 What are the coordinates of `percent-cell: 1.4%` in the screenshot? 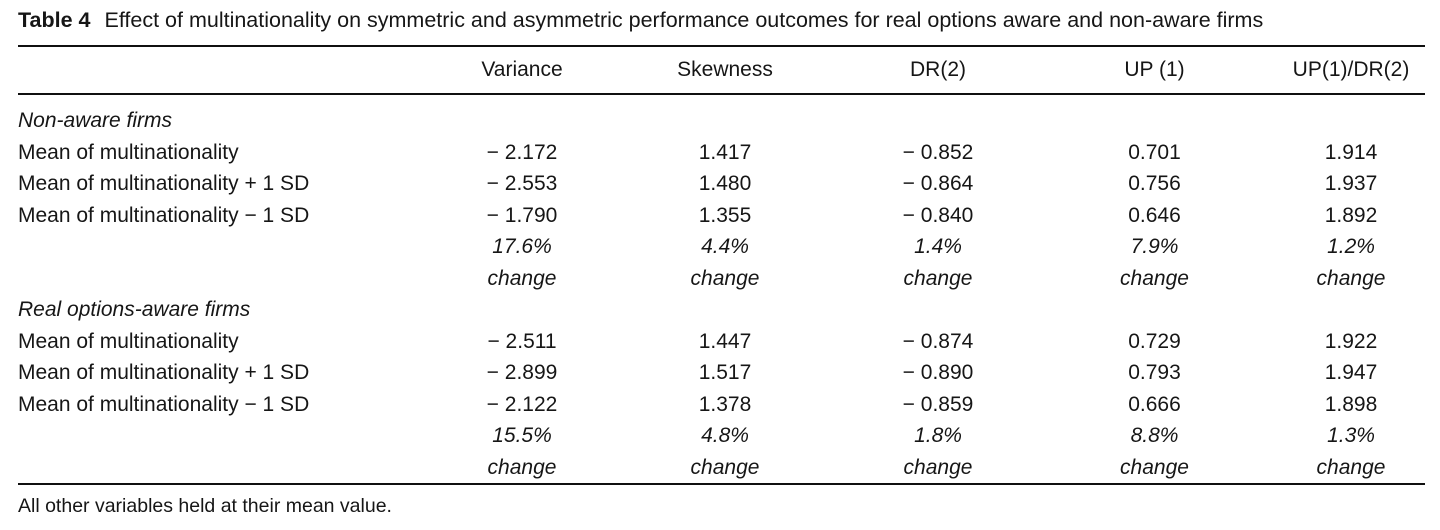 It's located at (938, 246).